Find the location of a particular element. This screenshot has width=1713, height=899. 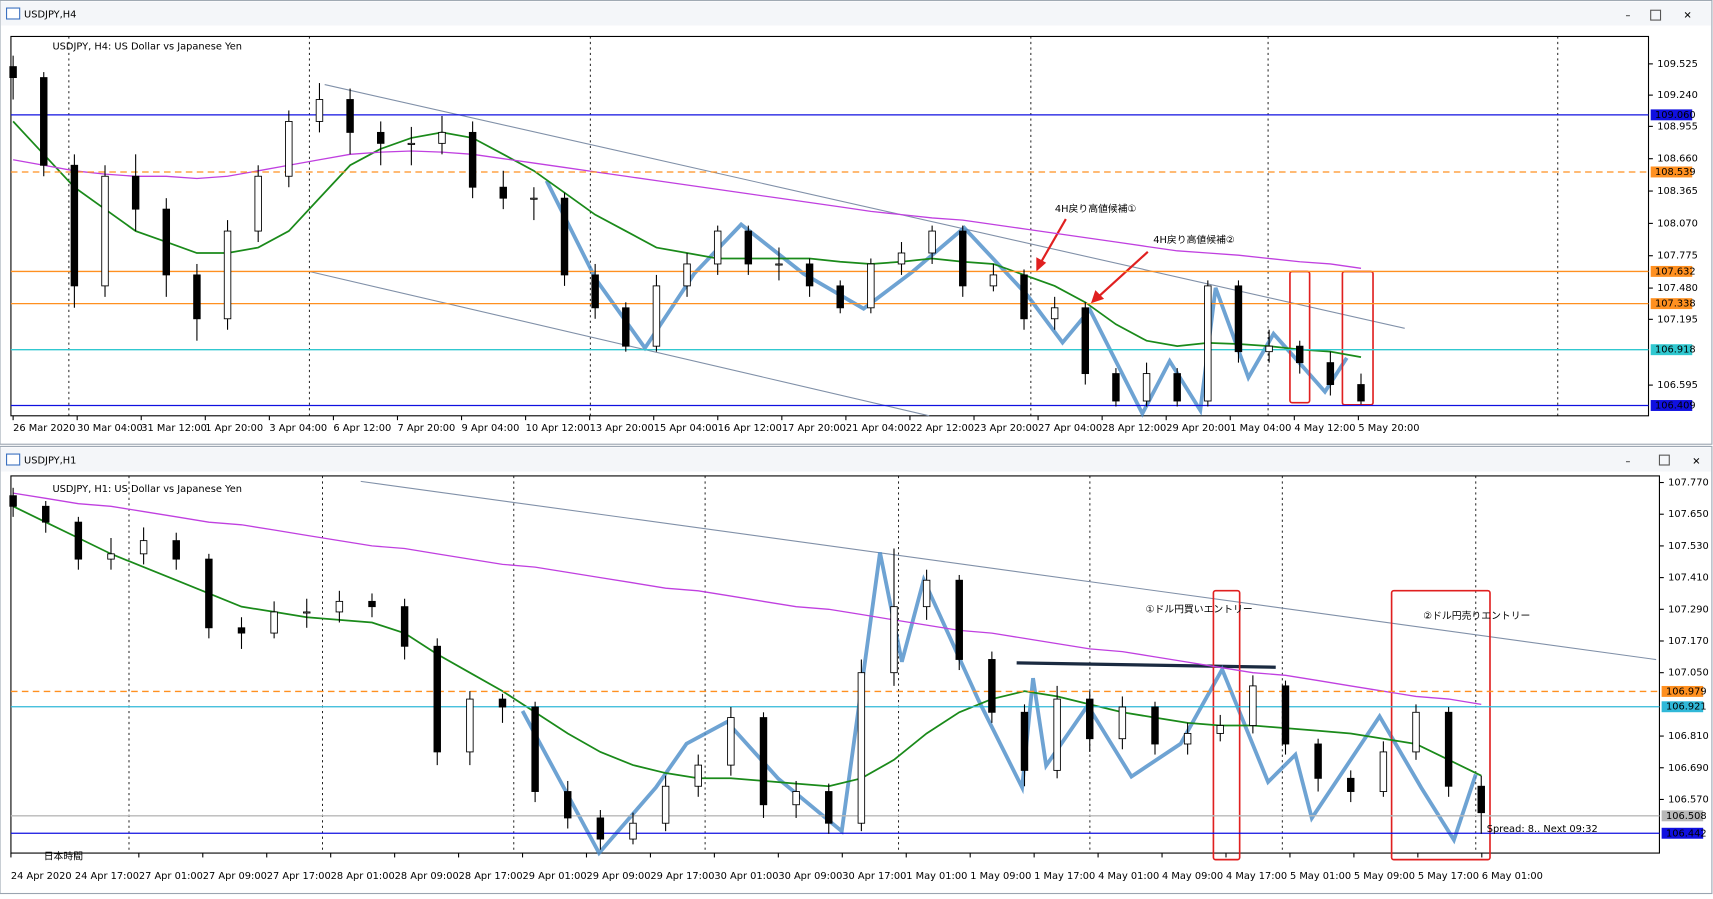

annotation: ②ドル円売りエントリー is located at coordinates (1476, 615).